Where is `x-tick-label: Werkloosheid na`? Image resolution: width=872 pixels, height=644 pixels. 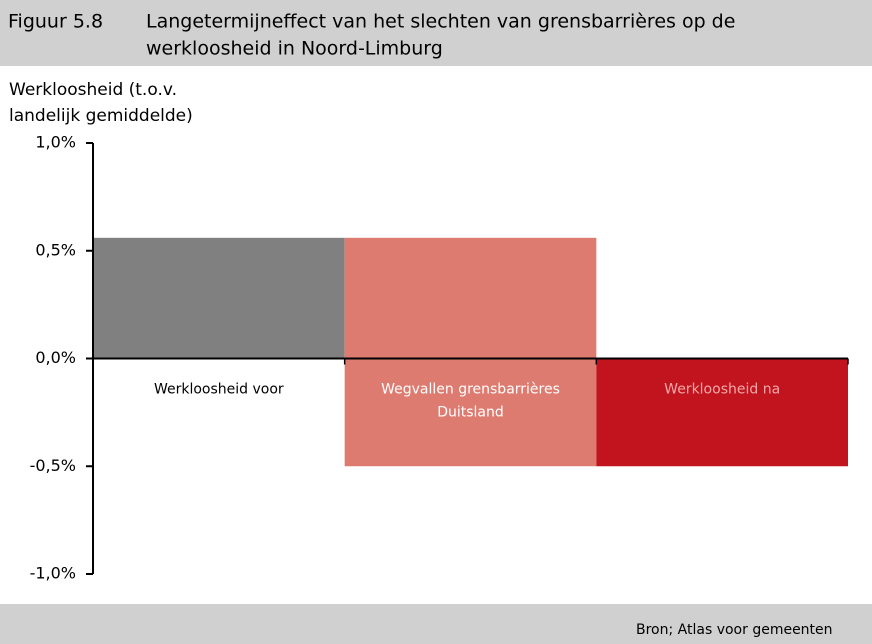
x-tick-label: Werkloosheid na is located at coordinates (722, 390).